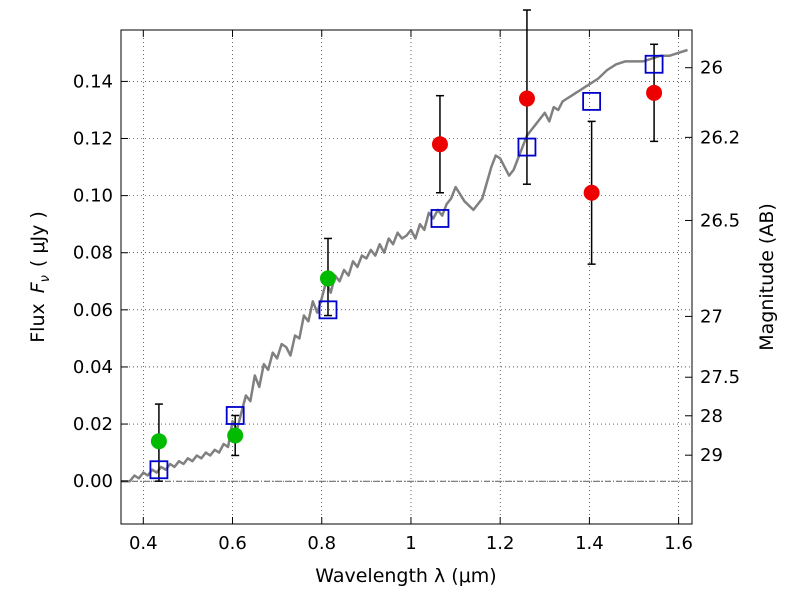  I want to click on x-tick-label-1: 0.6, so click(232, 543).